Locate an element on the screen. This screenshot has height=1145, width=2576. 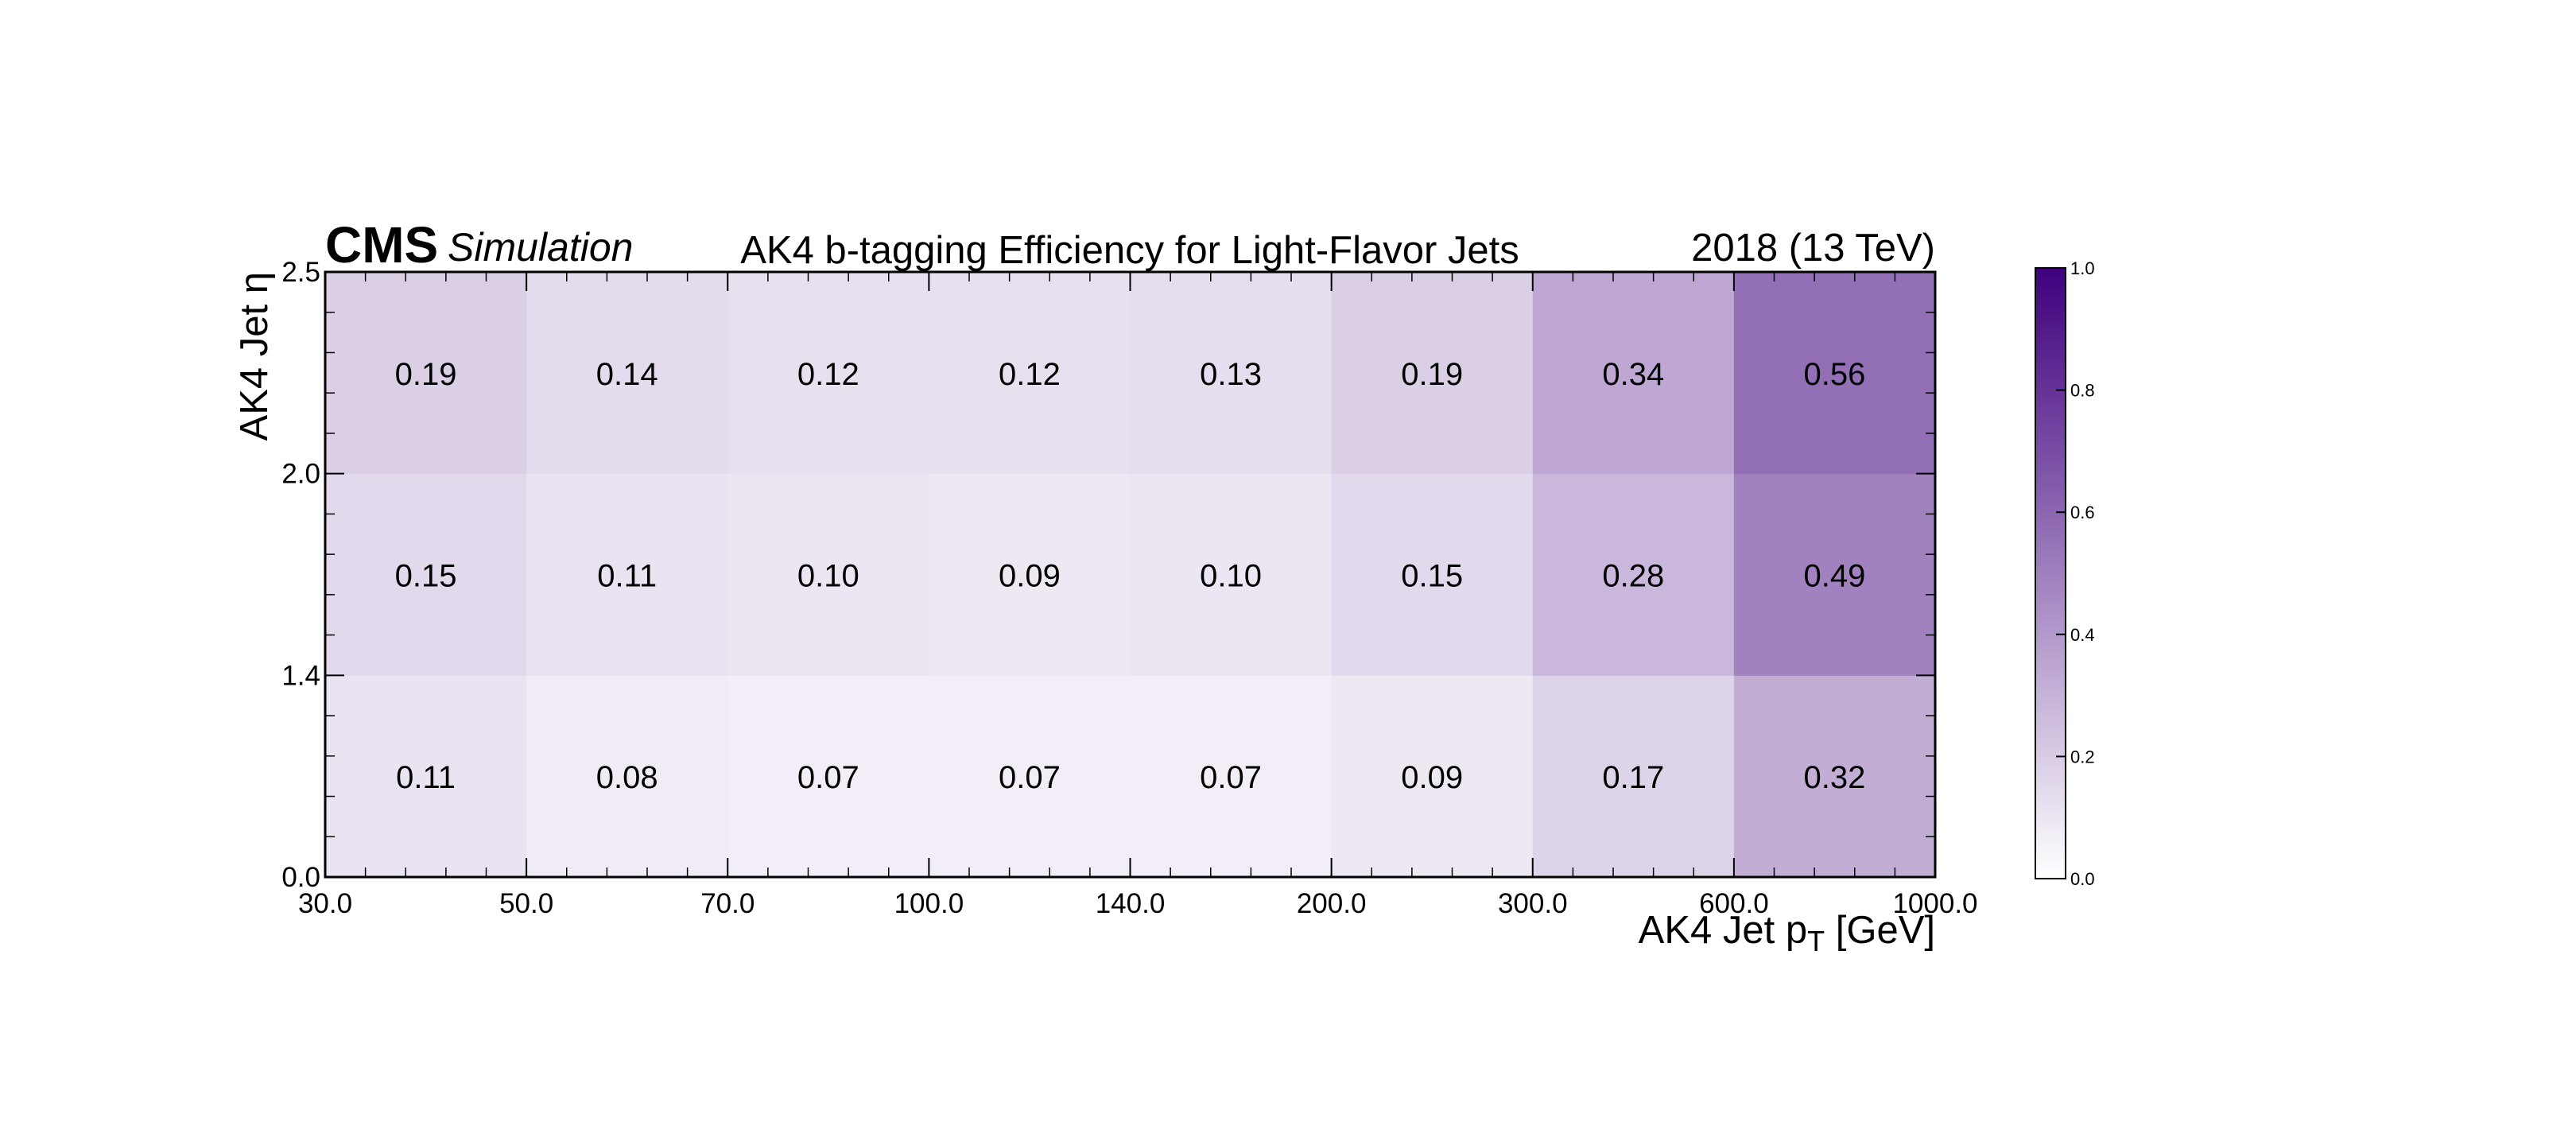
x-axis-label-sub: T is located at coordinates (1816, 941).